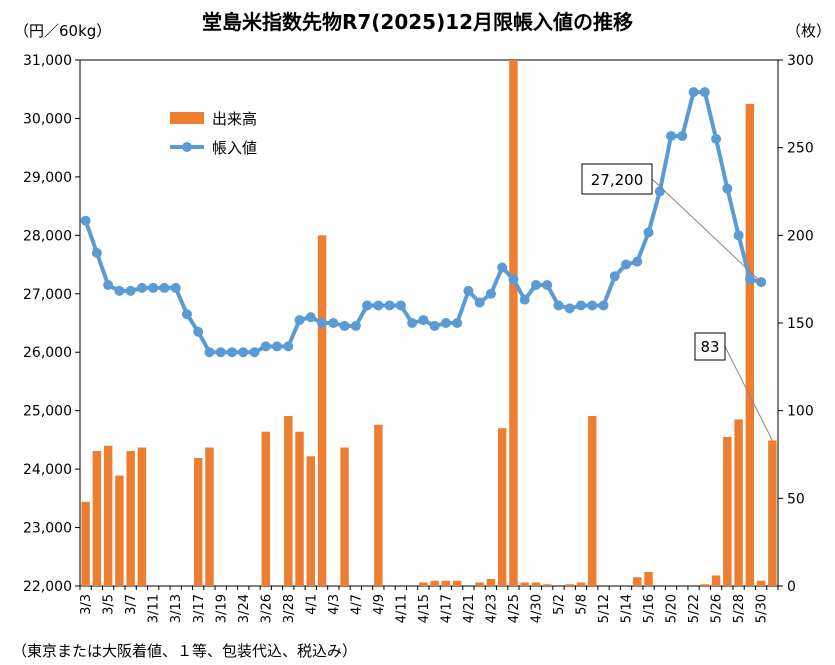 The height and width of the screenshot is (665, 835). Describe the element at coordinates (47, 353) in the screenshot. I see `y-left-tick-label: 26,000` at that location.